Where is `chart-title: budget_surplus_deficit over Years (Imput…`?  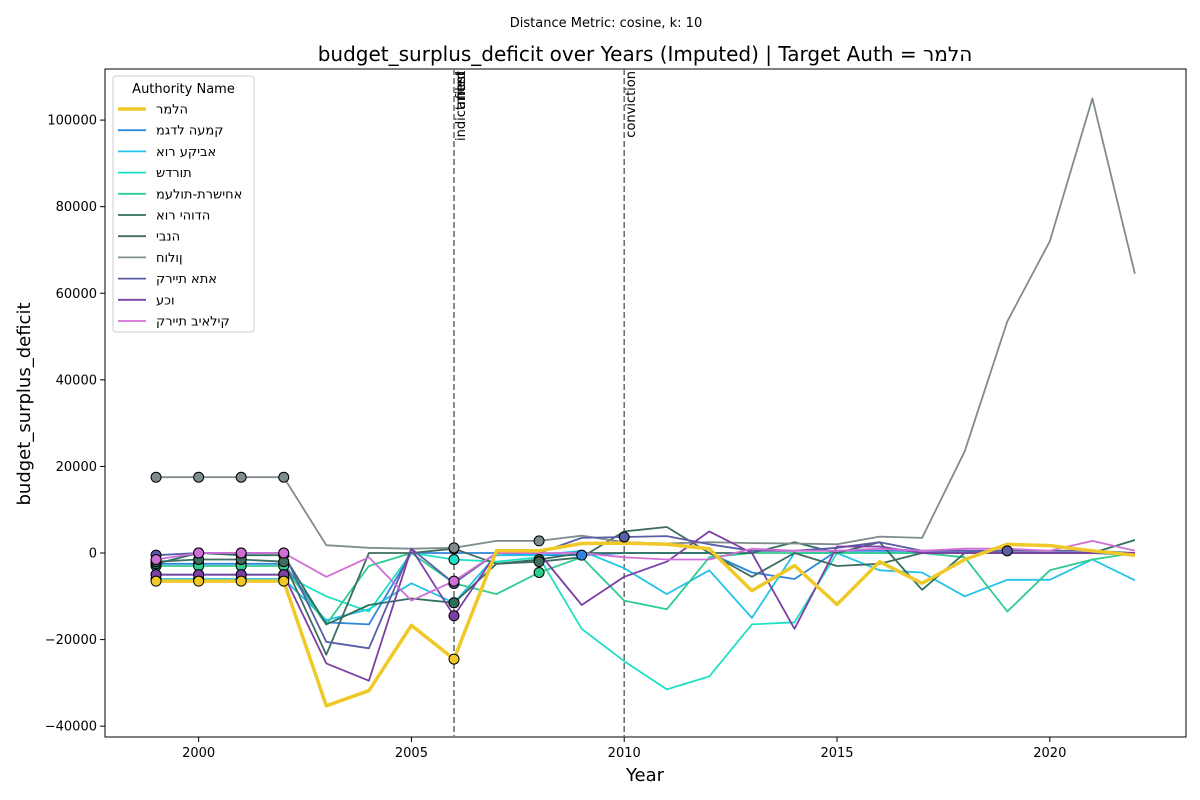
chart-title: budget_surplus_deficit over Years (Imput… is located at coordinates (645, 54).